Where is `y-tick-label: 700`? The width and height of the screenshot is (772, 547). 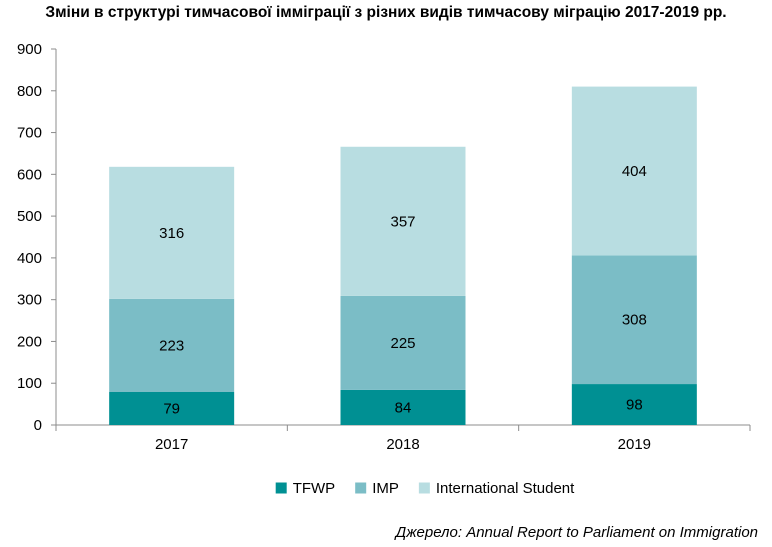
y-tick-label: 700 is located at coordinates (29, 133).